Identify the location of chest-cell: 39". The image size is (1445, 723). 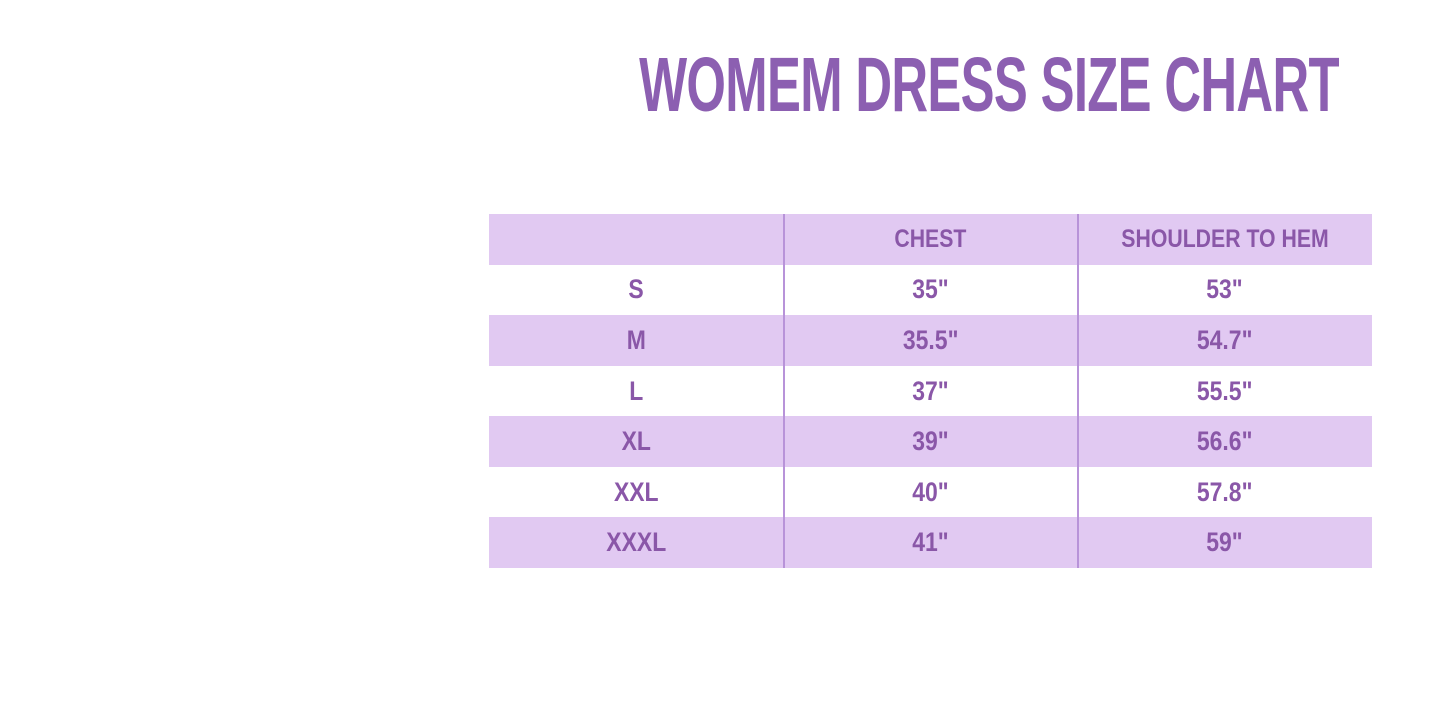
(930, 441).